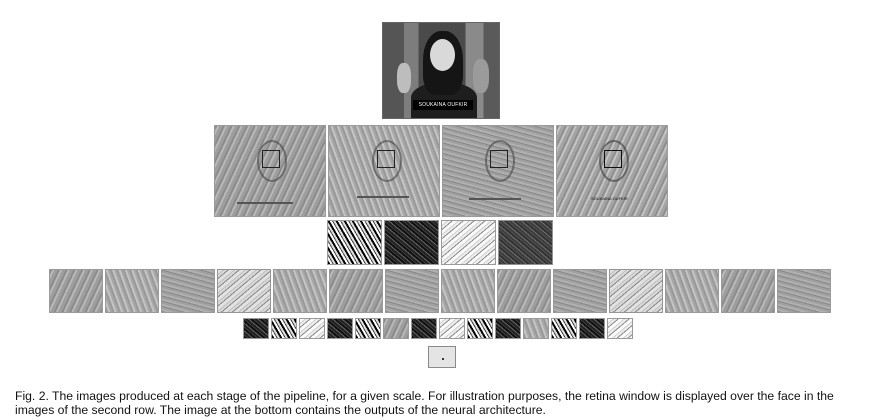 The width and height of the screenshot is (878, 419). I want to click on row2-image-4: SOUKAINA OUFKIR, so click(612, 171).